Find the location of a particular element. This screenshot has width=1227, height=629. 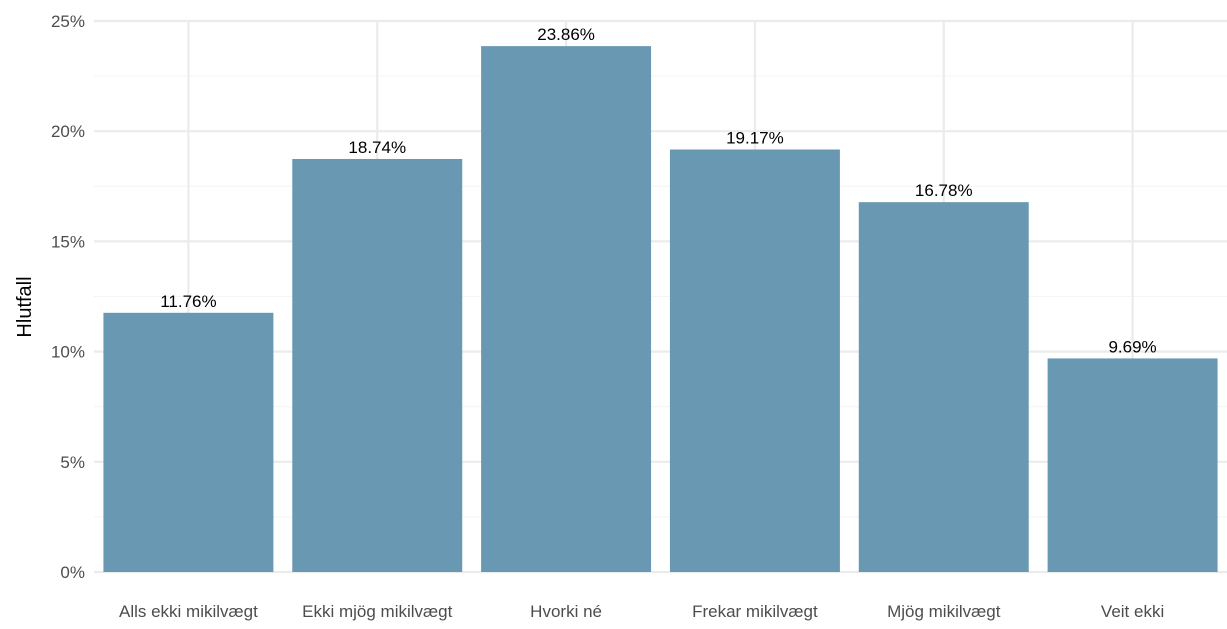

y-tick-label: 5% is located at coordinates (72, 462).